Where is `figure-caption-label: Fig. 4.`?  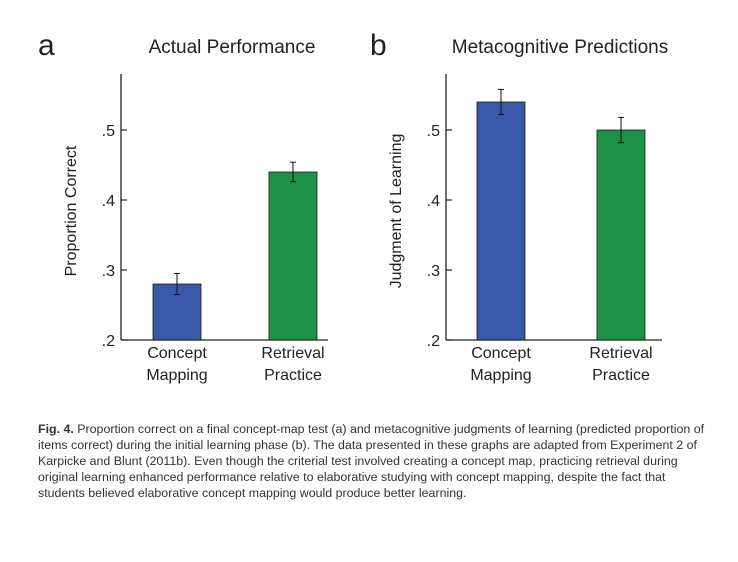
figure-caption-label: Fig. 4. is located at coordinates (56, 429).